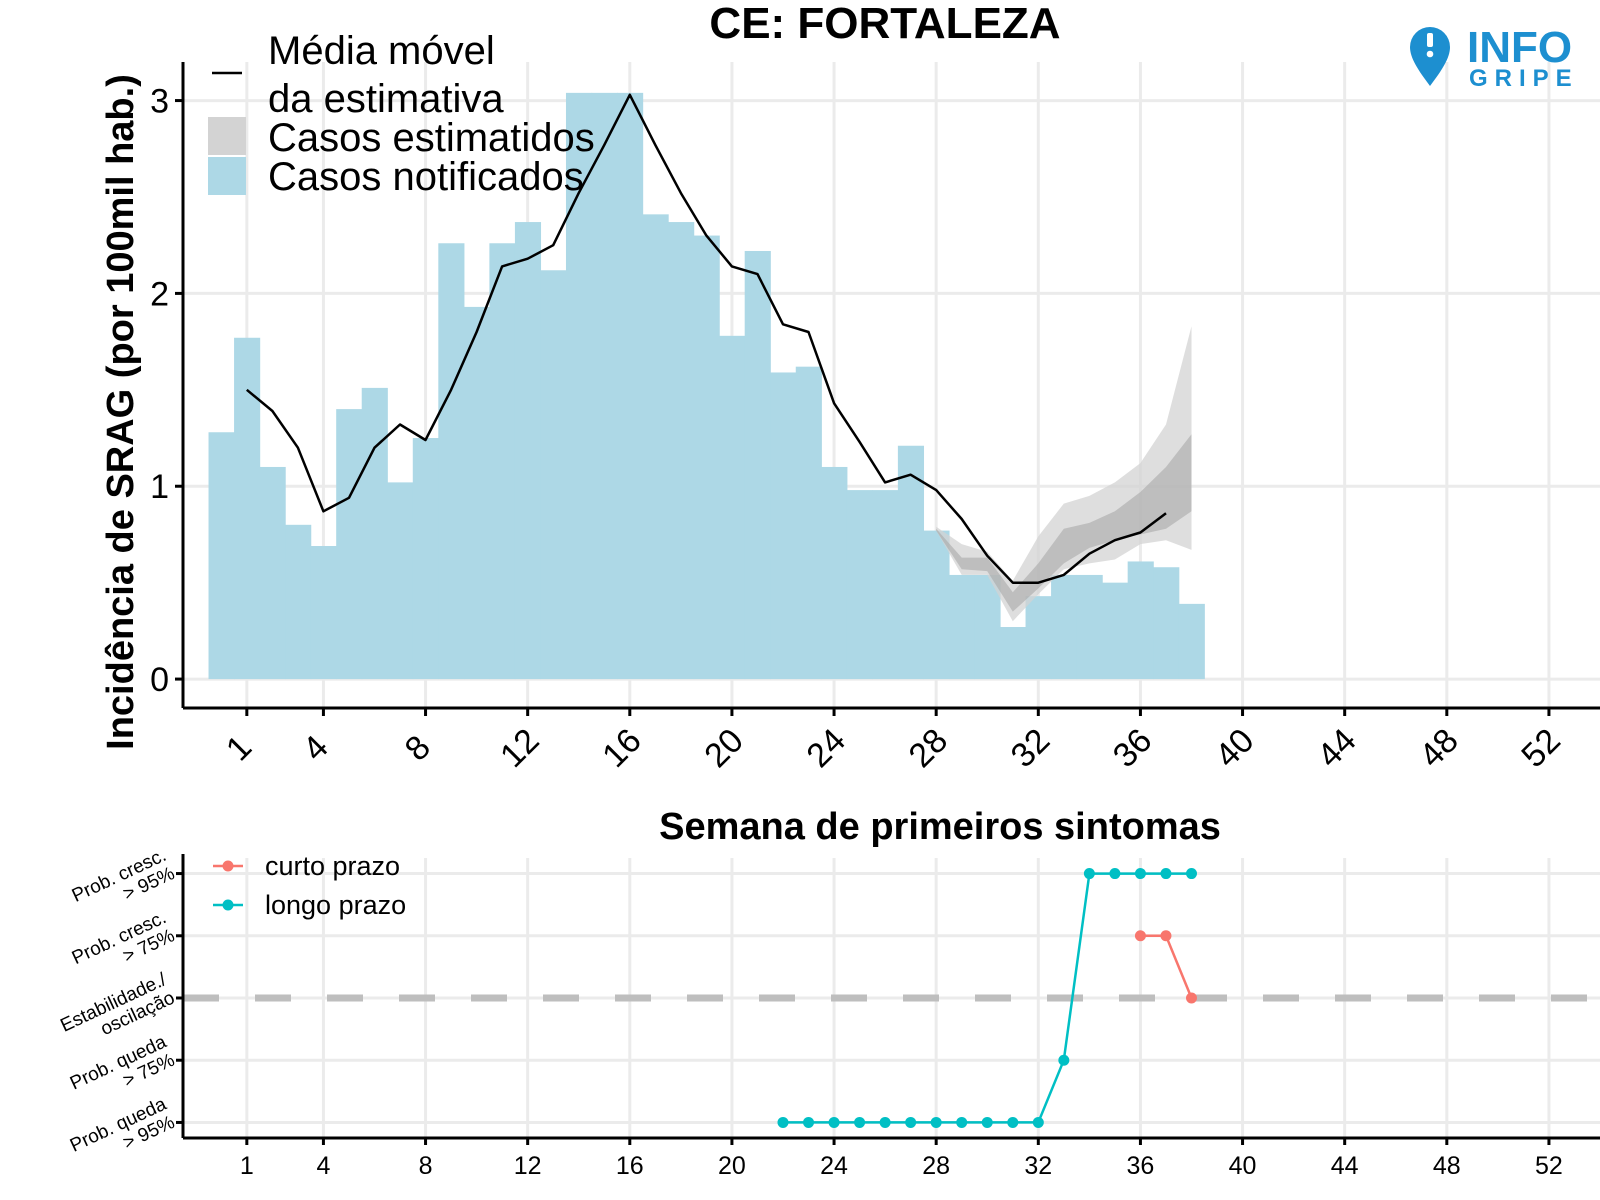 The width and height of the screenshot is (1600, 1200). What do you see at coordinates (1166, 966) in the screenshot?
I see `short-term-line` at bounding box center [1166, 966].